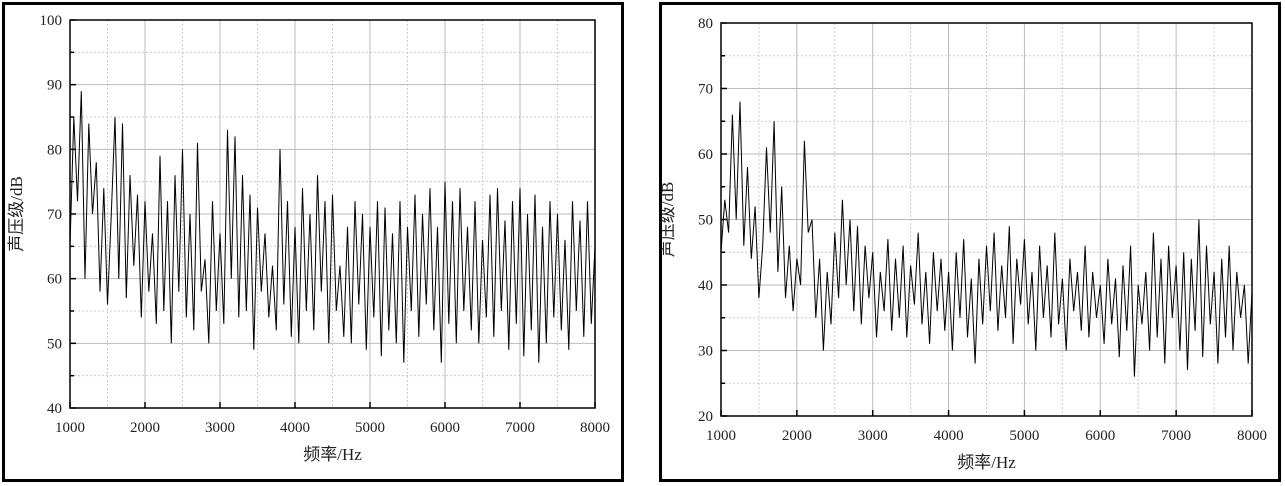 The height and width of the screenshot is (486, 1285). What do you see at coordinates (705, 352) in the screenshot?
I see `y-tick-label: 30` at bounding box center [705, 352].